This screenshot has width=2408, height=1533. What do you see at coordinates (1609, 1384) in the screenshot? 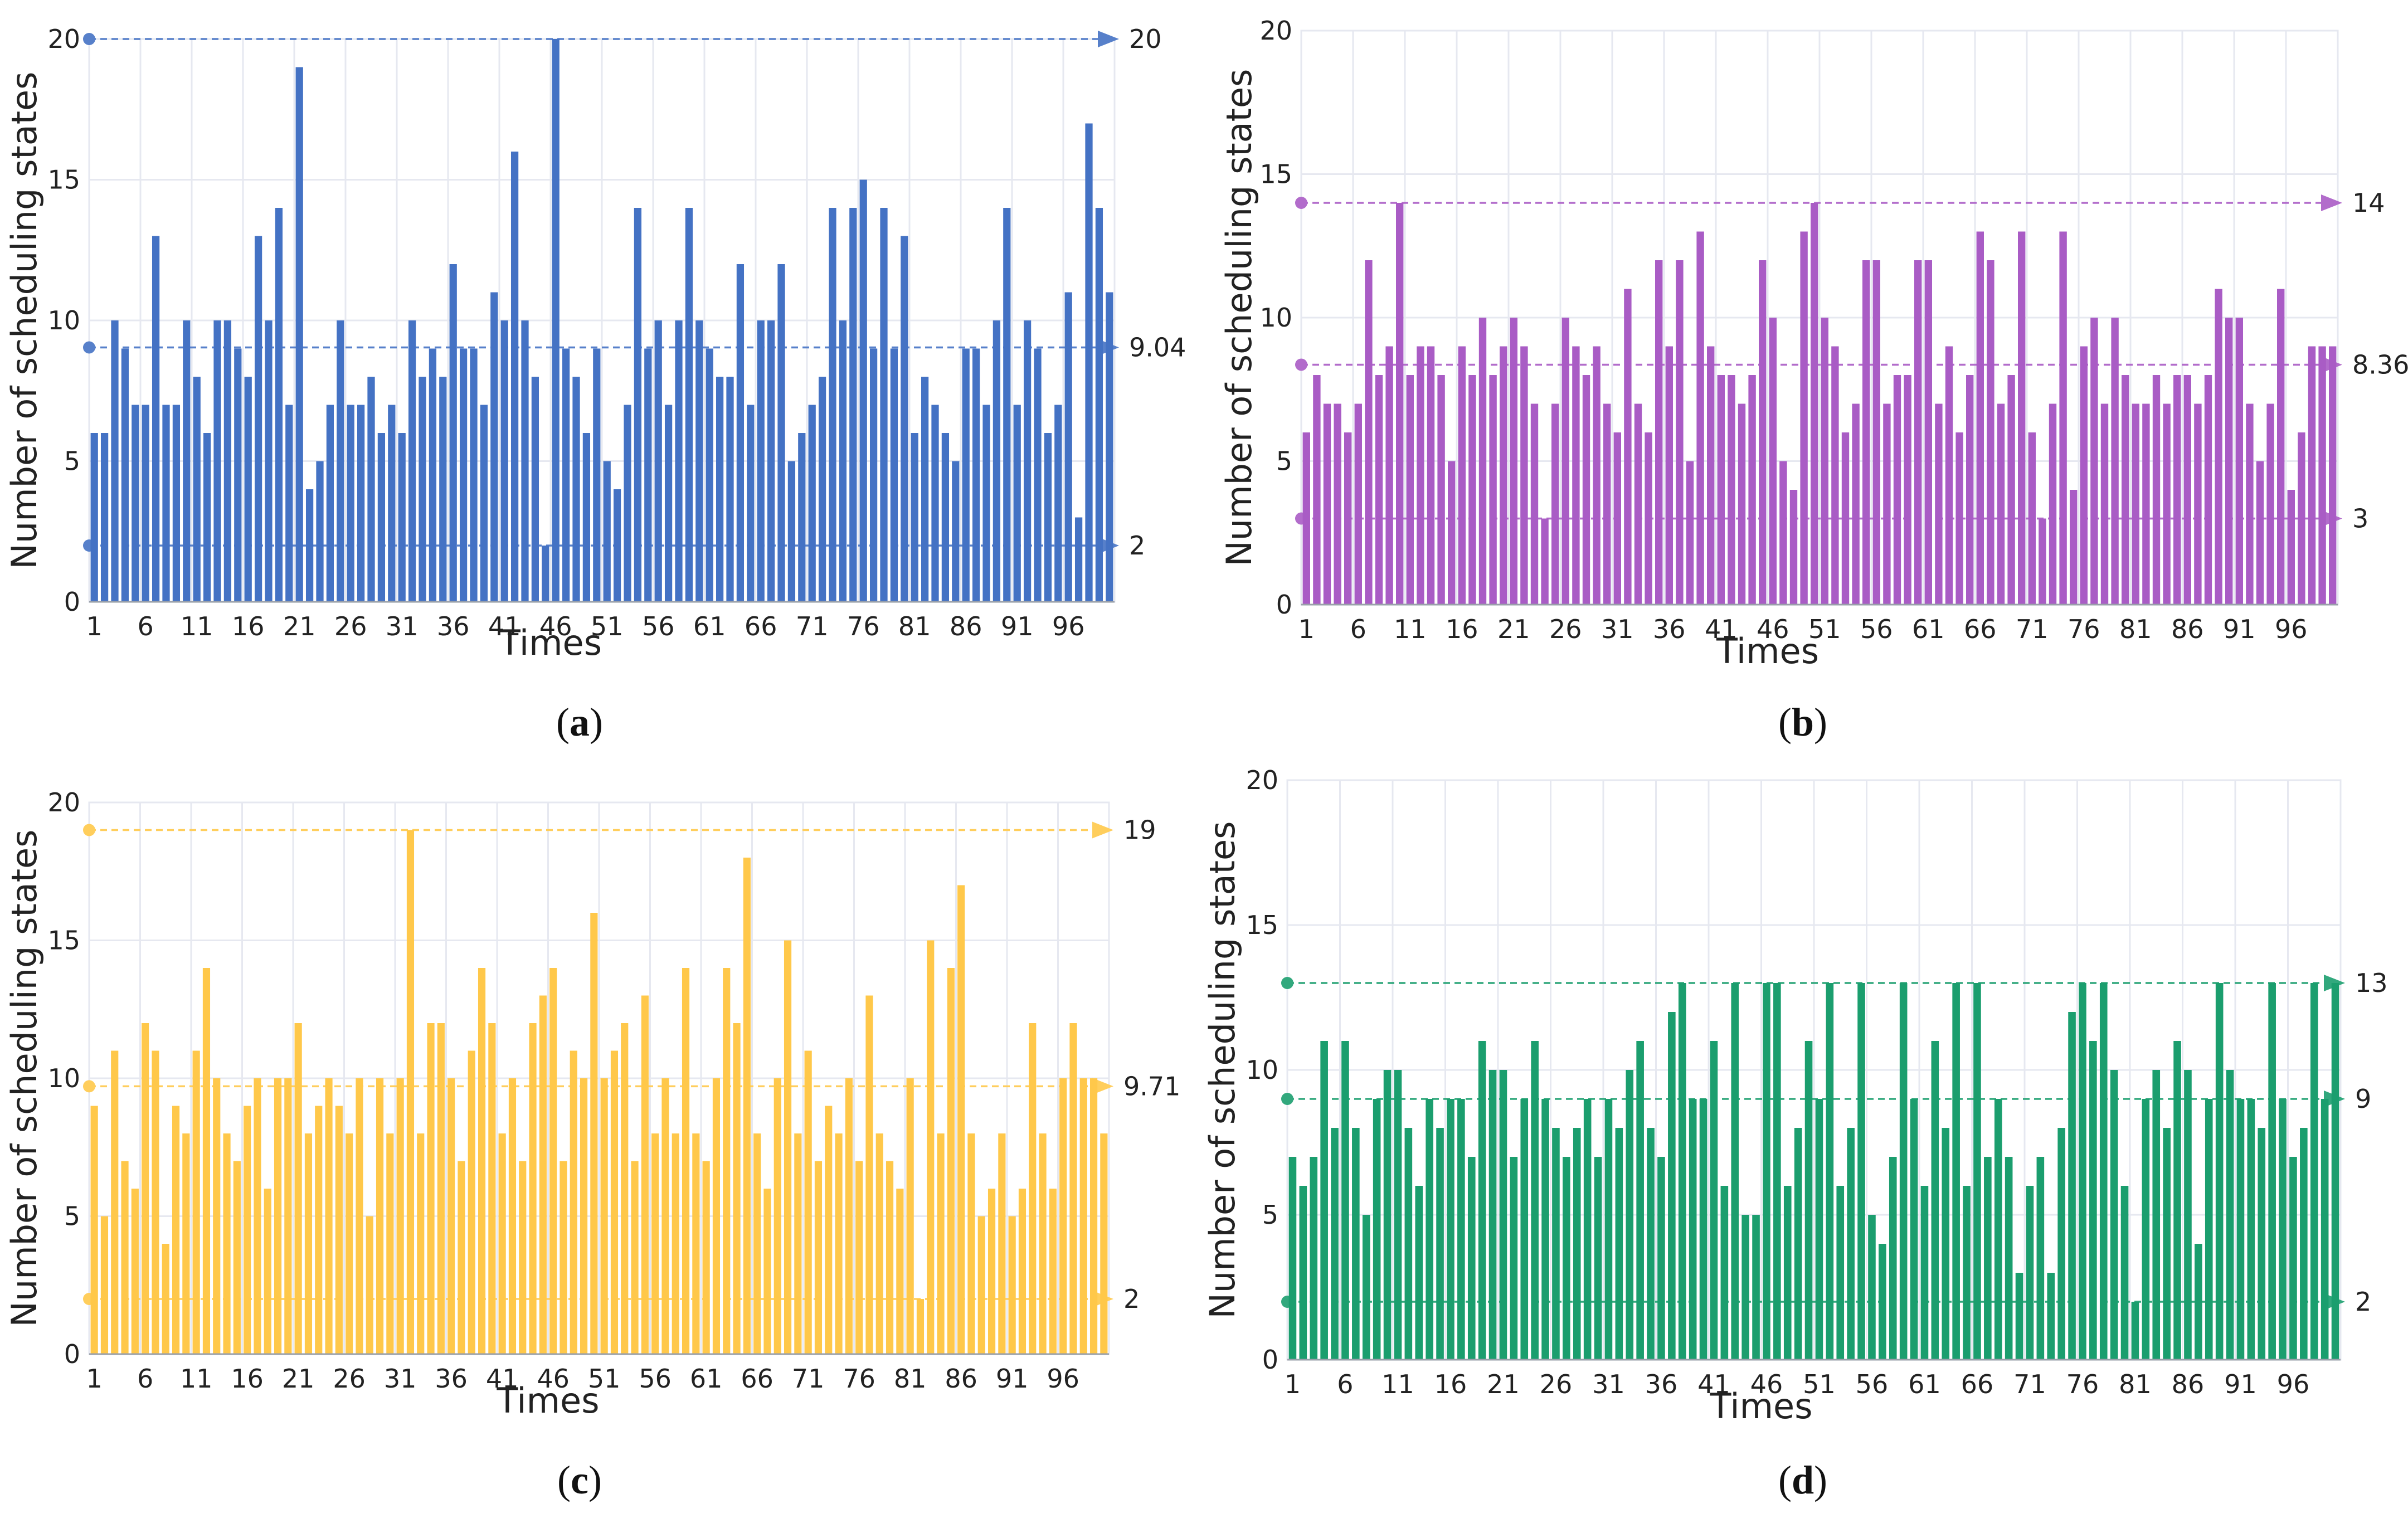
I see `x-tick-label: 31` at bounding box center [1609, 1384].